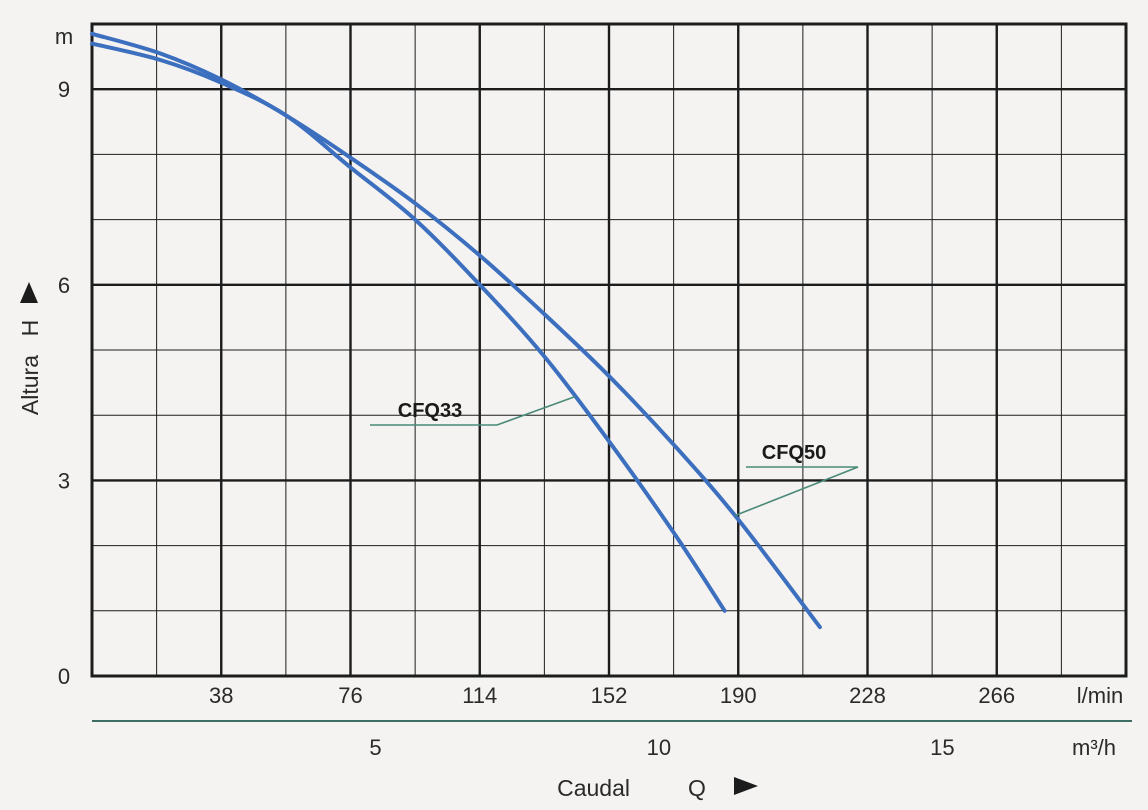 This screenshot has height=810, width=1148. I want to click on x-tick-label: 76, so click(350, 695).